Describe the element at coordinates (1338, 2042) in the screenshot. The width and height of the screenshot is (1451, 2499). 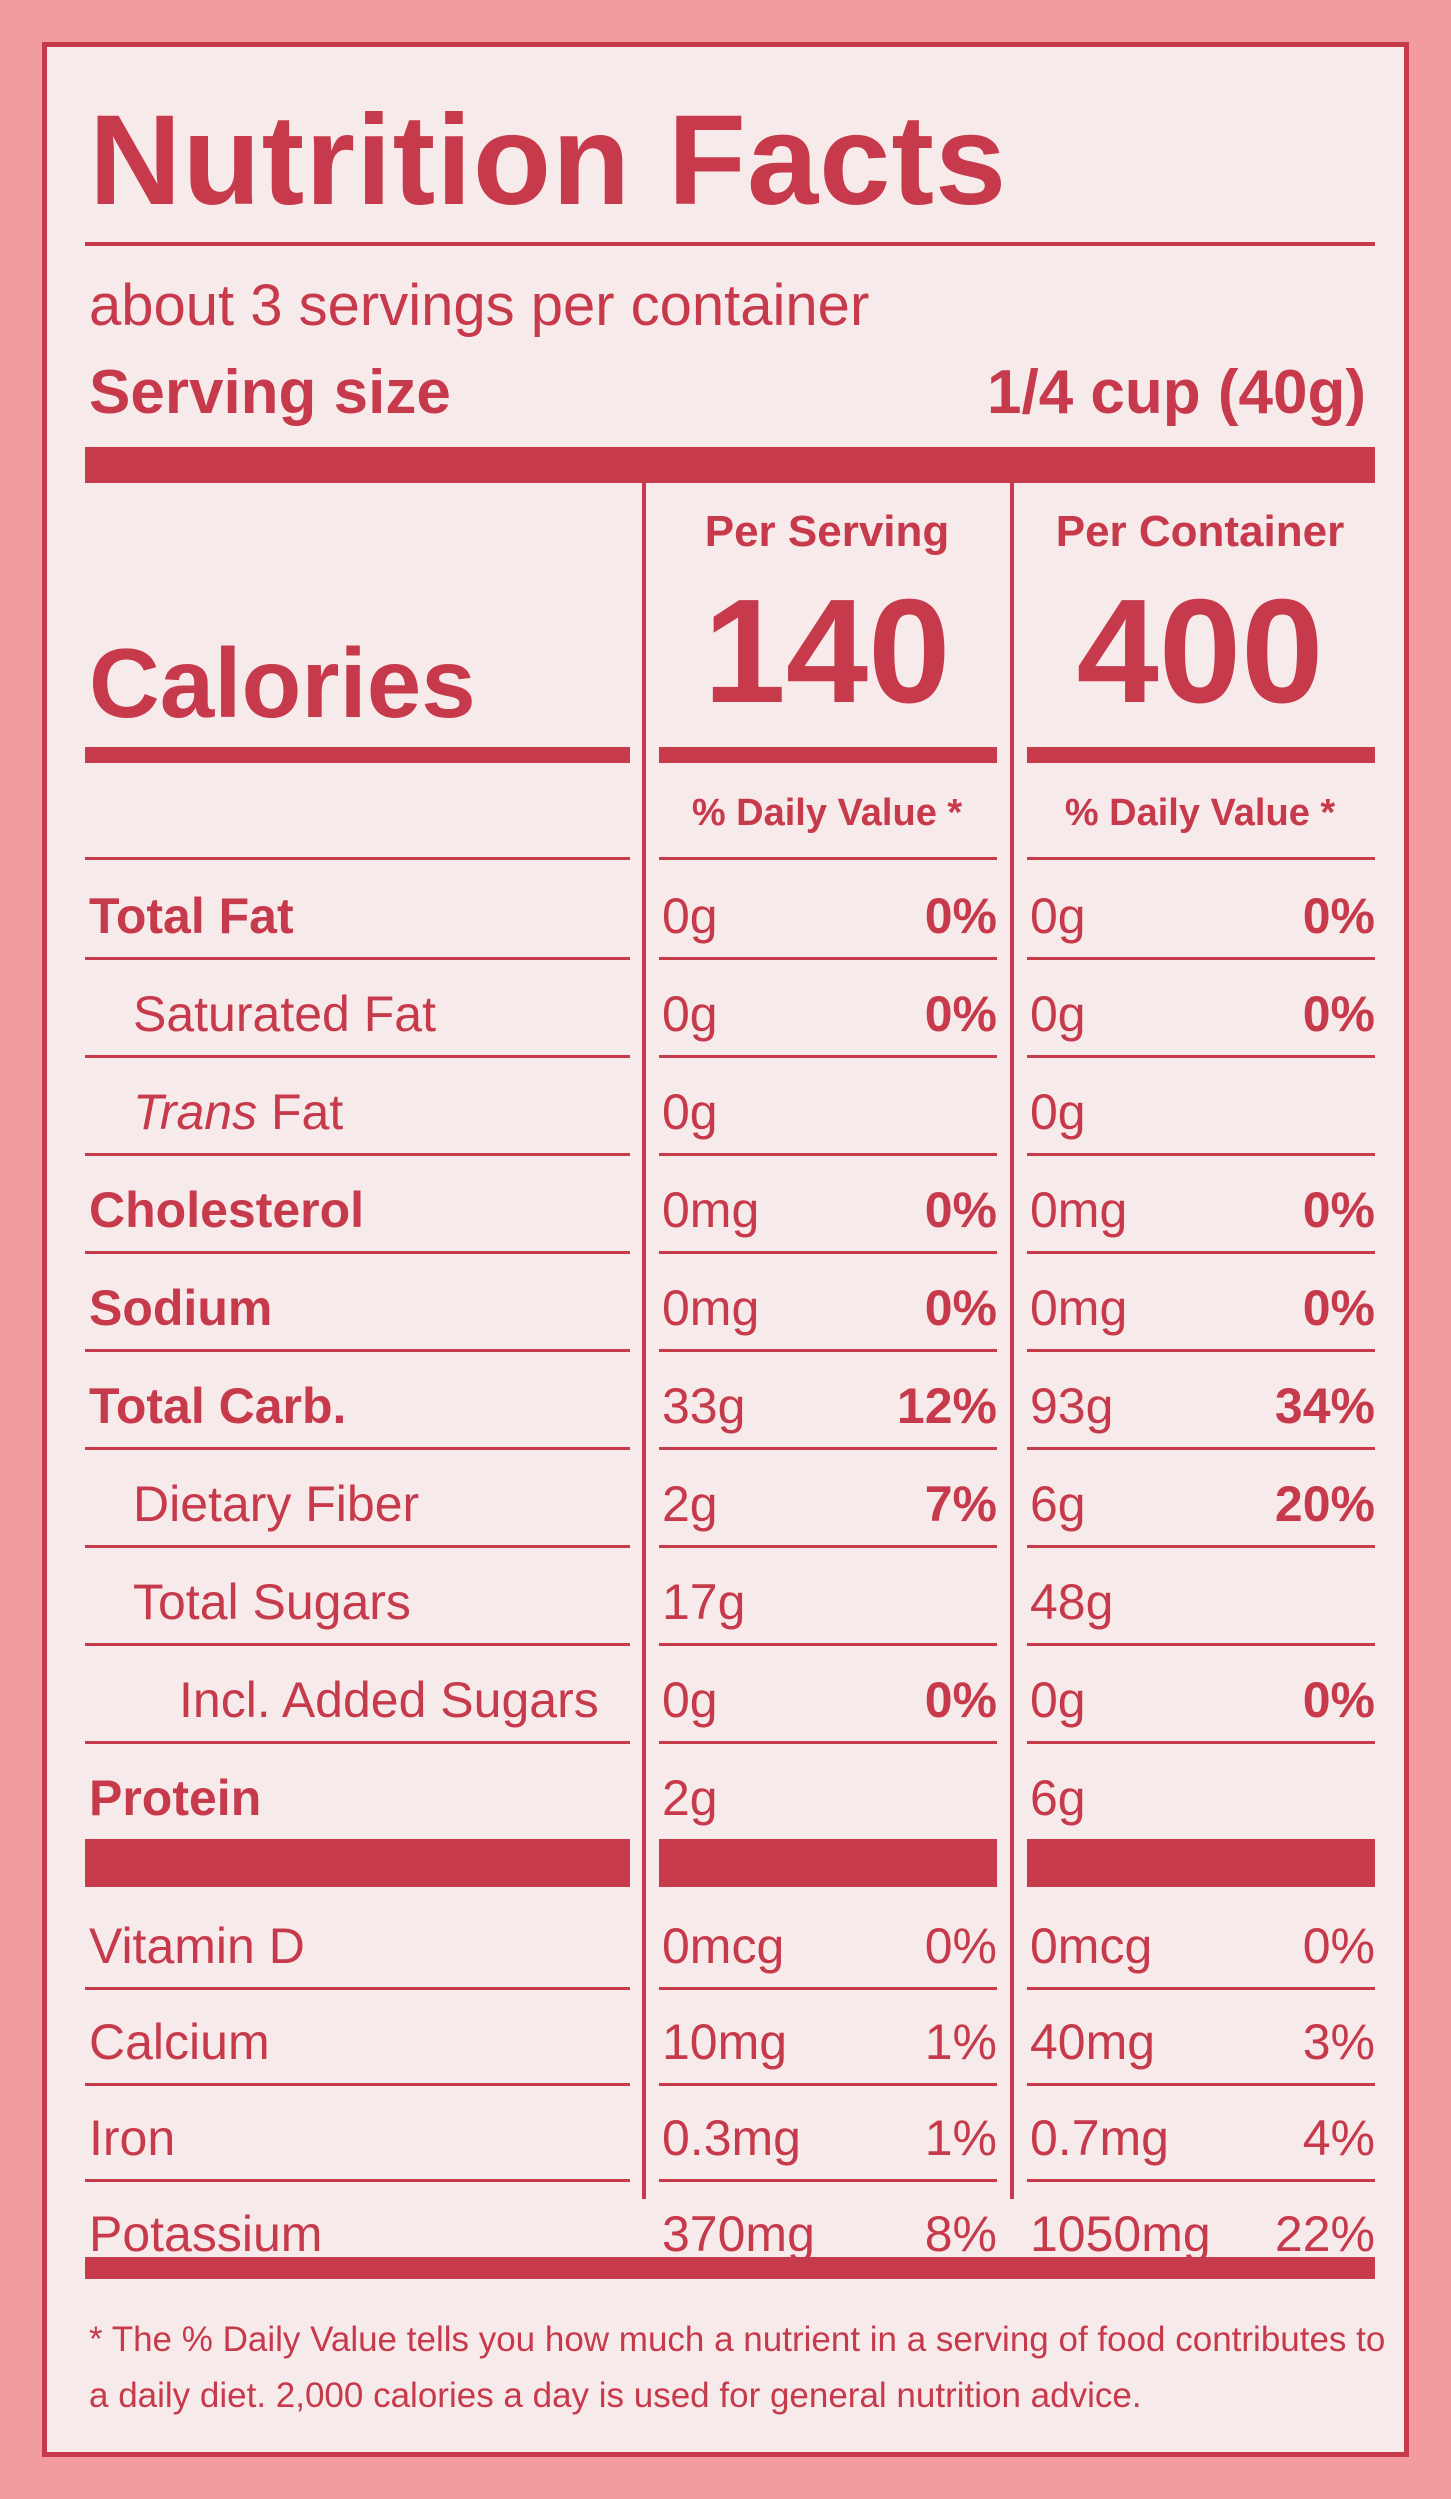
I see `container-daily-value: 3%` at that location.